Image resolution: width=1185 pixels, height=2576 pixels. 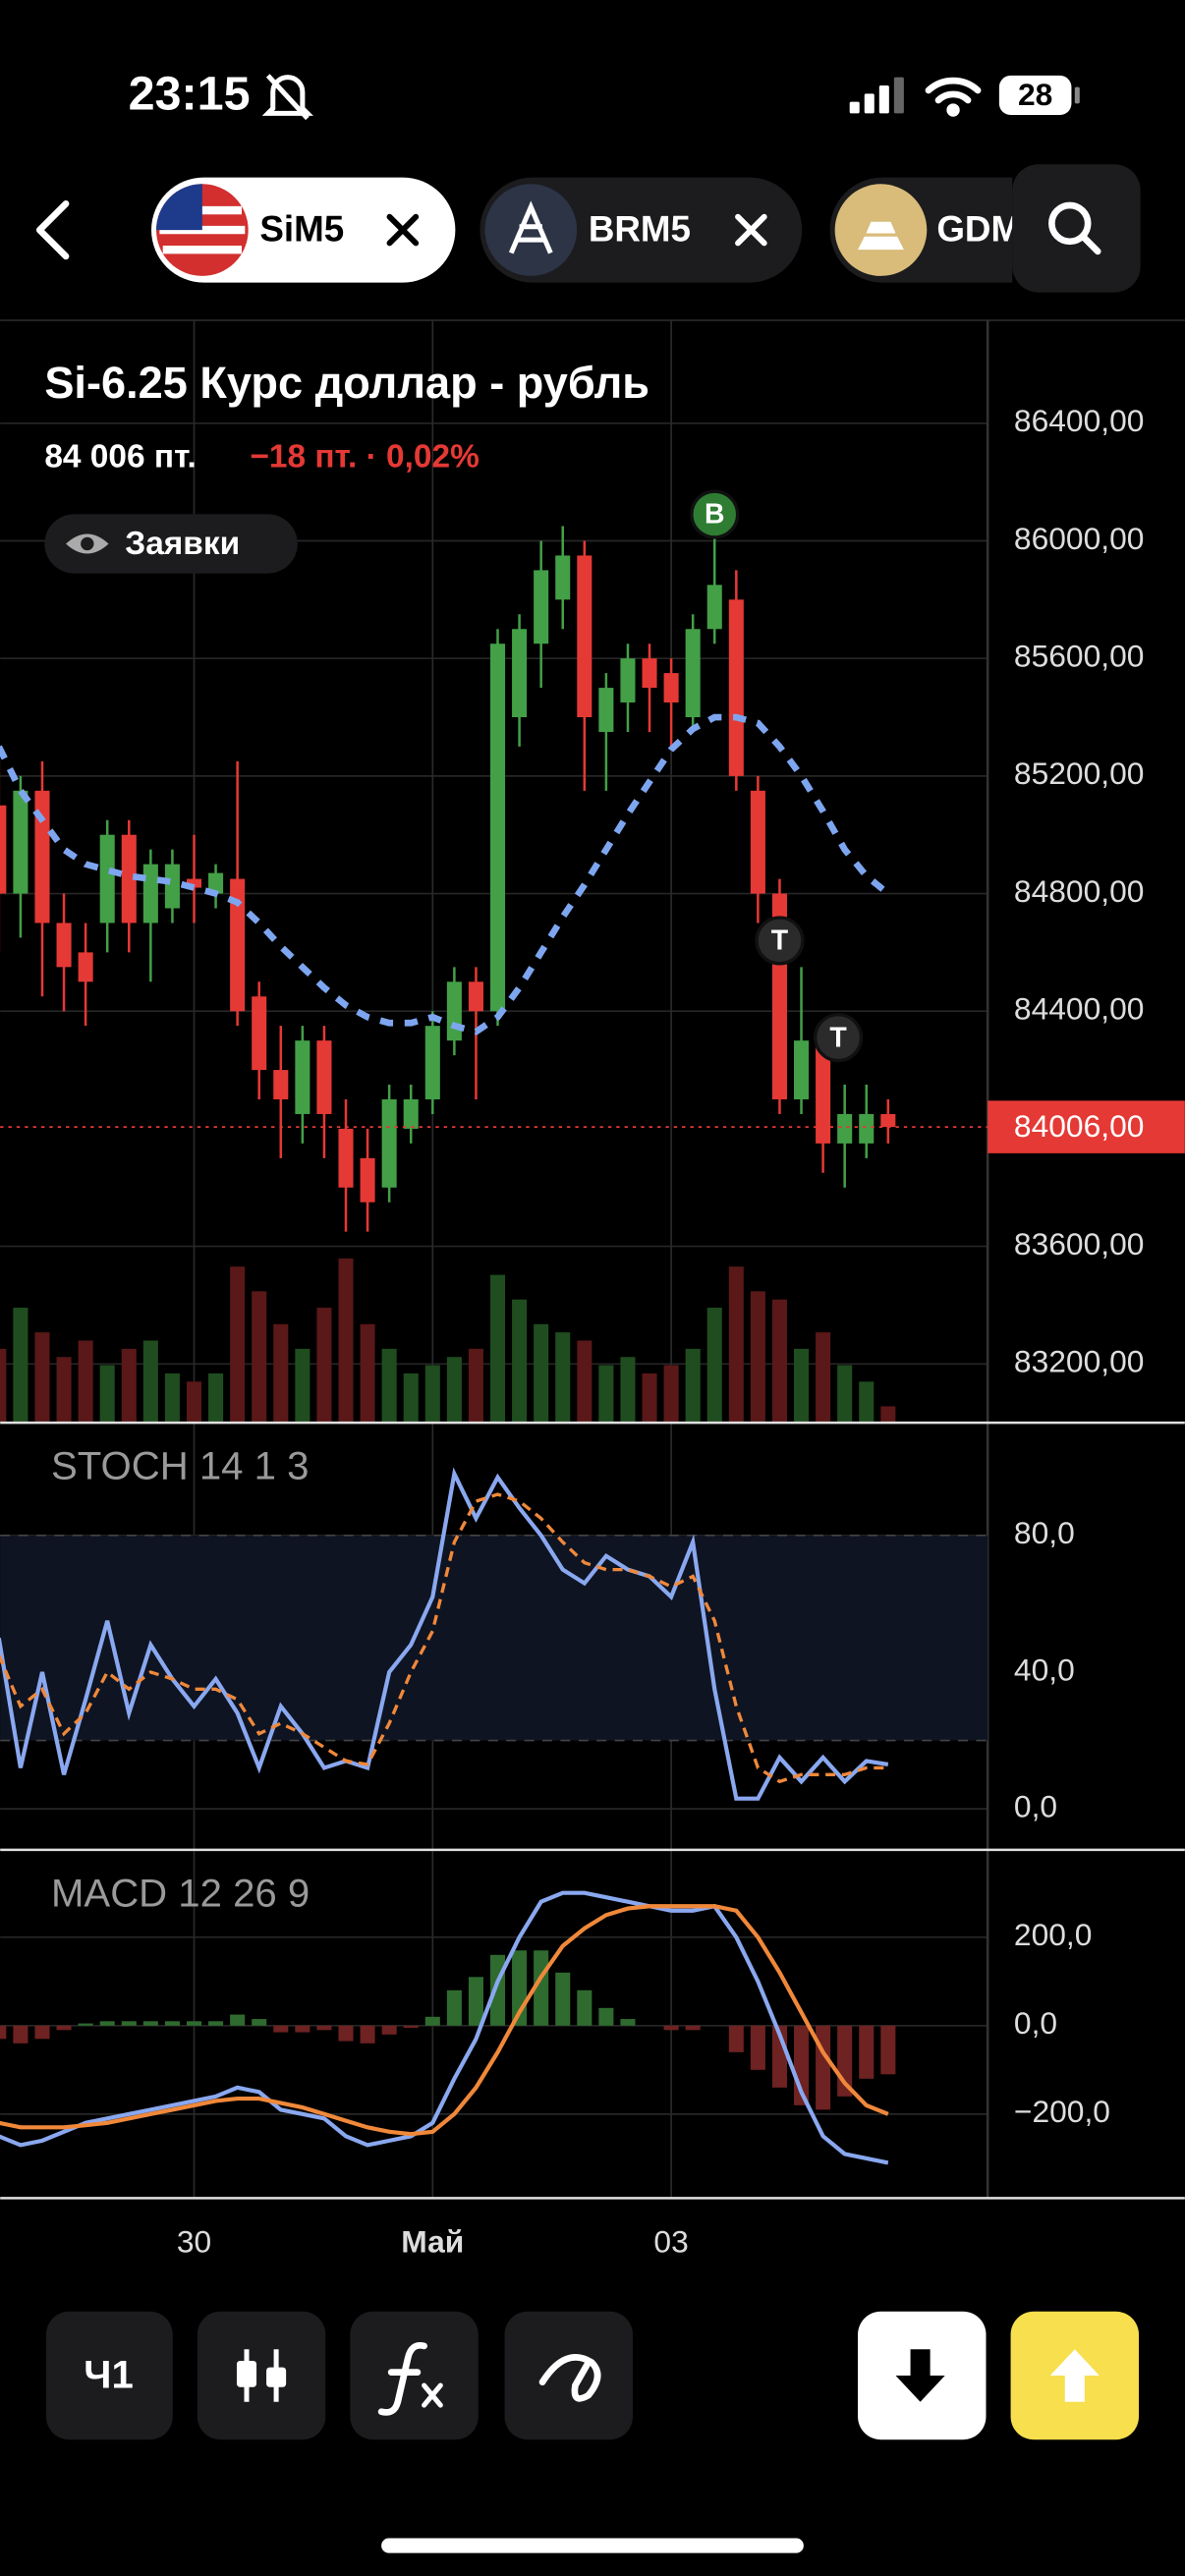 I want to click on y-tick-label: 85200,00, so click(x=1080, y=773).